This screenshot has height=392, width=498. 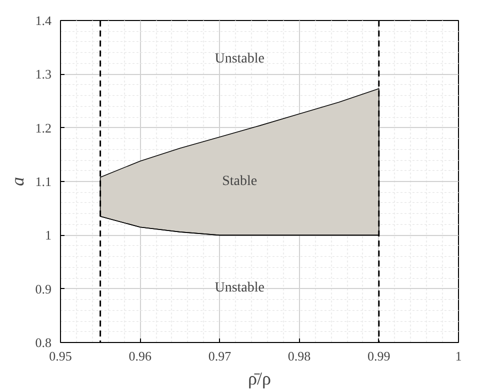 I want to click on x-tick-label: 0.96, so click(x=140, y=356).